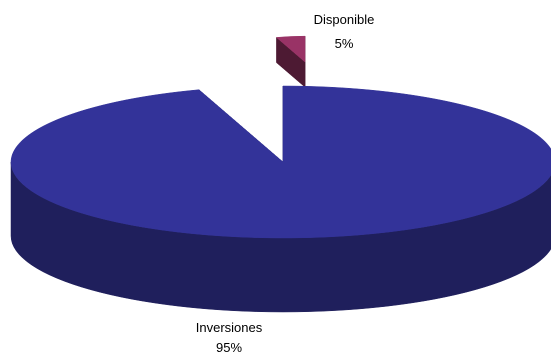 This screenshot has width=551, height=354. Describe the element at coordinates (290, 49) in the screenshot. I see `pie-slice-disponible` at that location.